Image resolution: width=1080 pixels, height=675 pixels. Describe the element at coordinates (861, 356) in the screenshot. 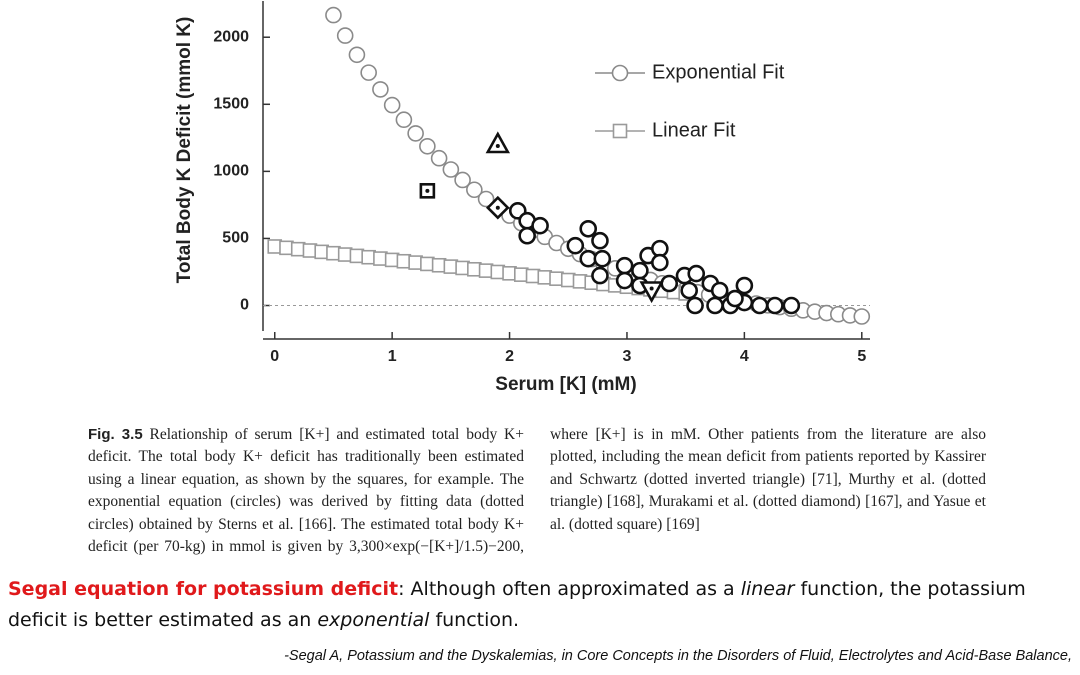

I see `x-tick-label: 5` at that location.